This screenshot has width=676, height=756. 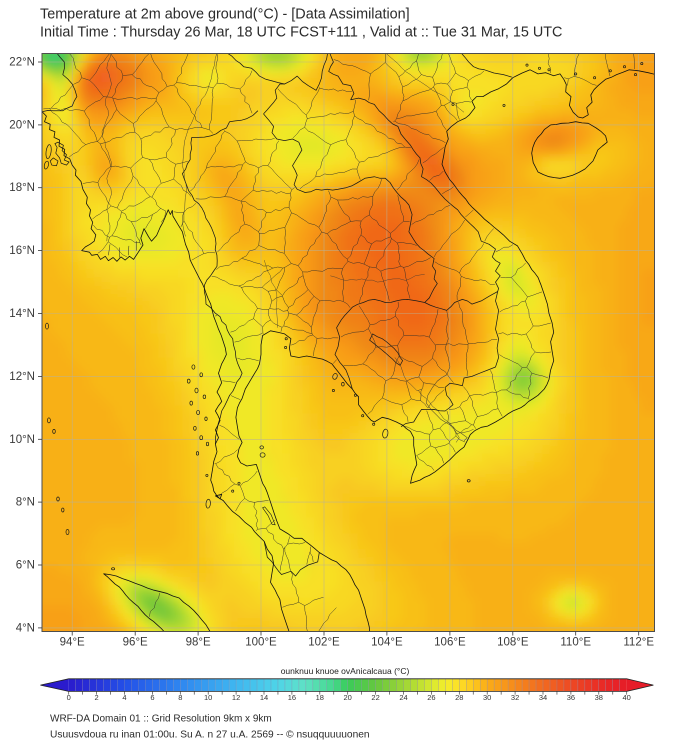 What do you see at coordinates (22, 125) in the screenshot?
I see `svg-text: 20°N` at bounding box center [22, 125].